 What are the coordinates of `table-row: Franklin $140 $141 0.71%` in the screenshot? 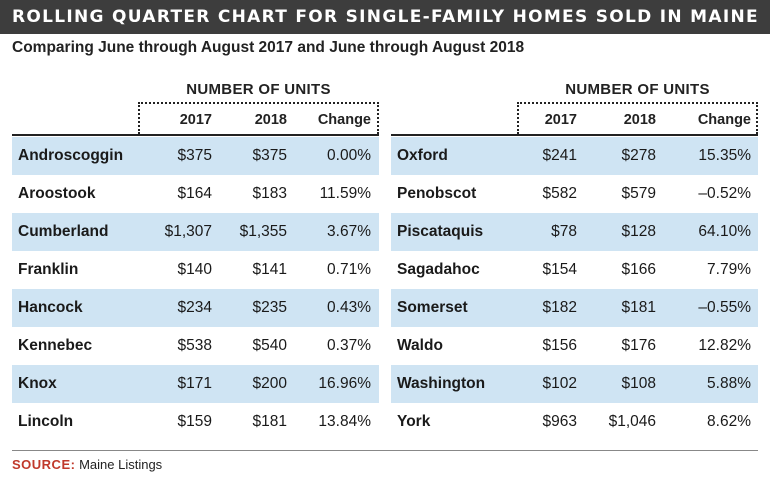 It's located at (195, 270).